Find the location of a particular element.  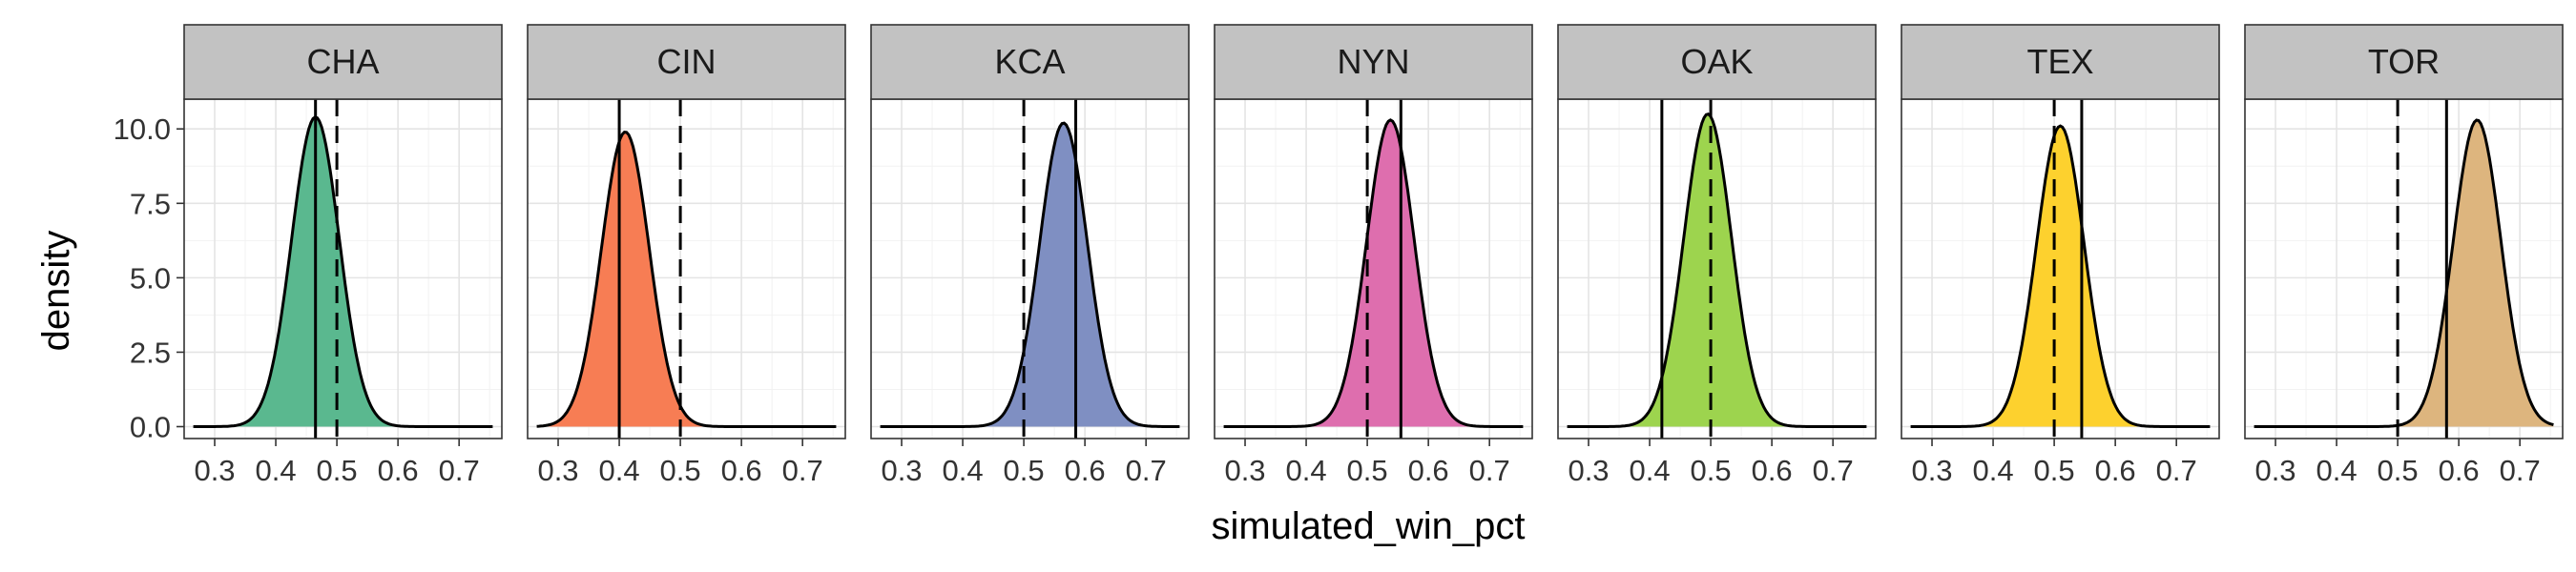

y-tick-label: 2.5 is located at coordinates (150, 352).